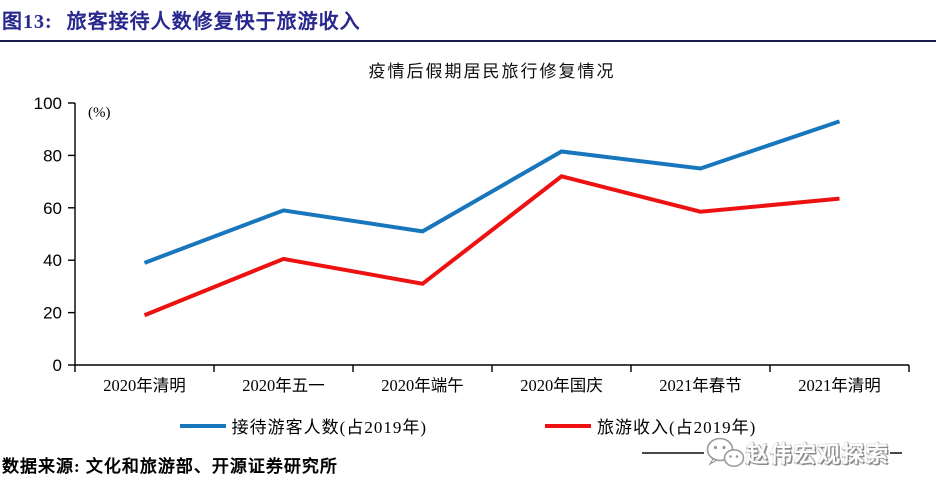  Describe the element at coordinates (468, 41) in the screenshot. I see `header-divider` at that location.